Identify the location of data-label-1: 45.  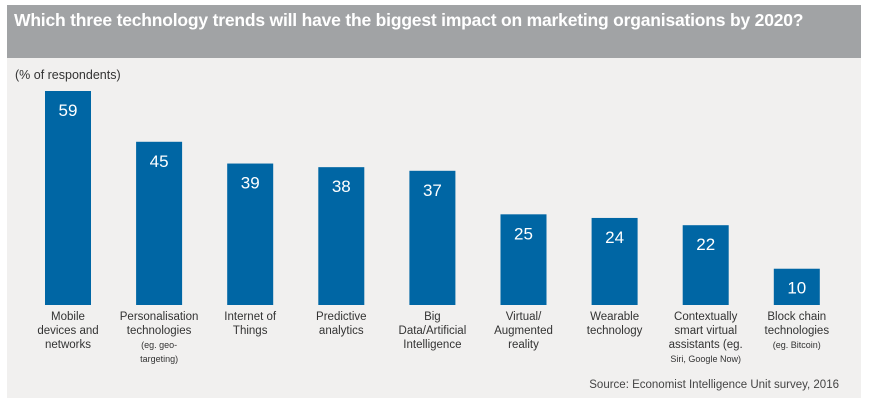
(159, 161).